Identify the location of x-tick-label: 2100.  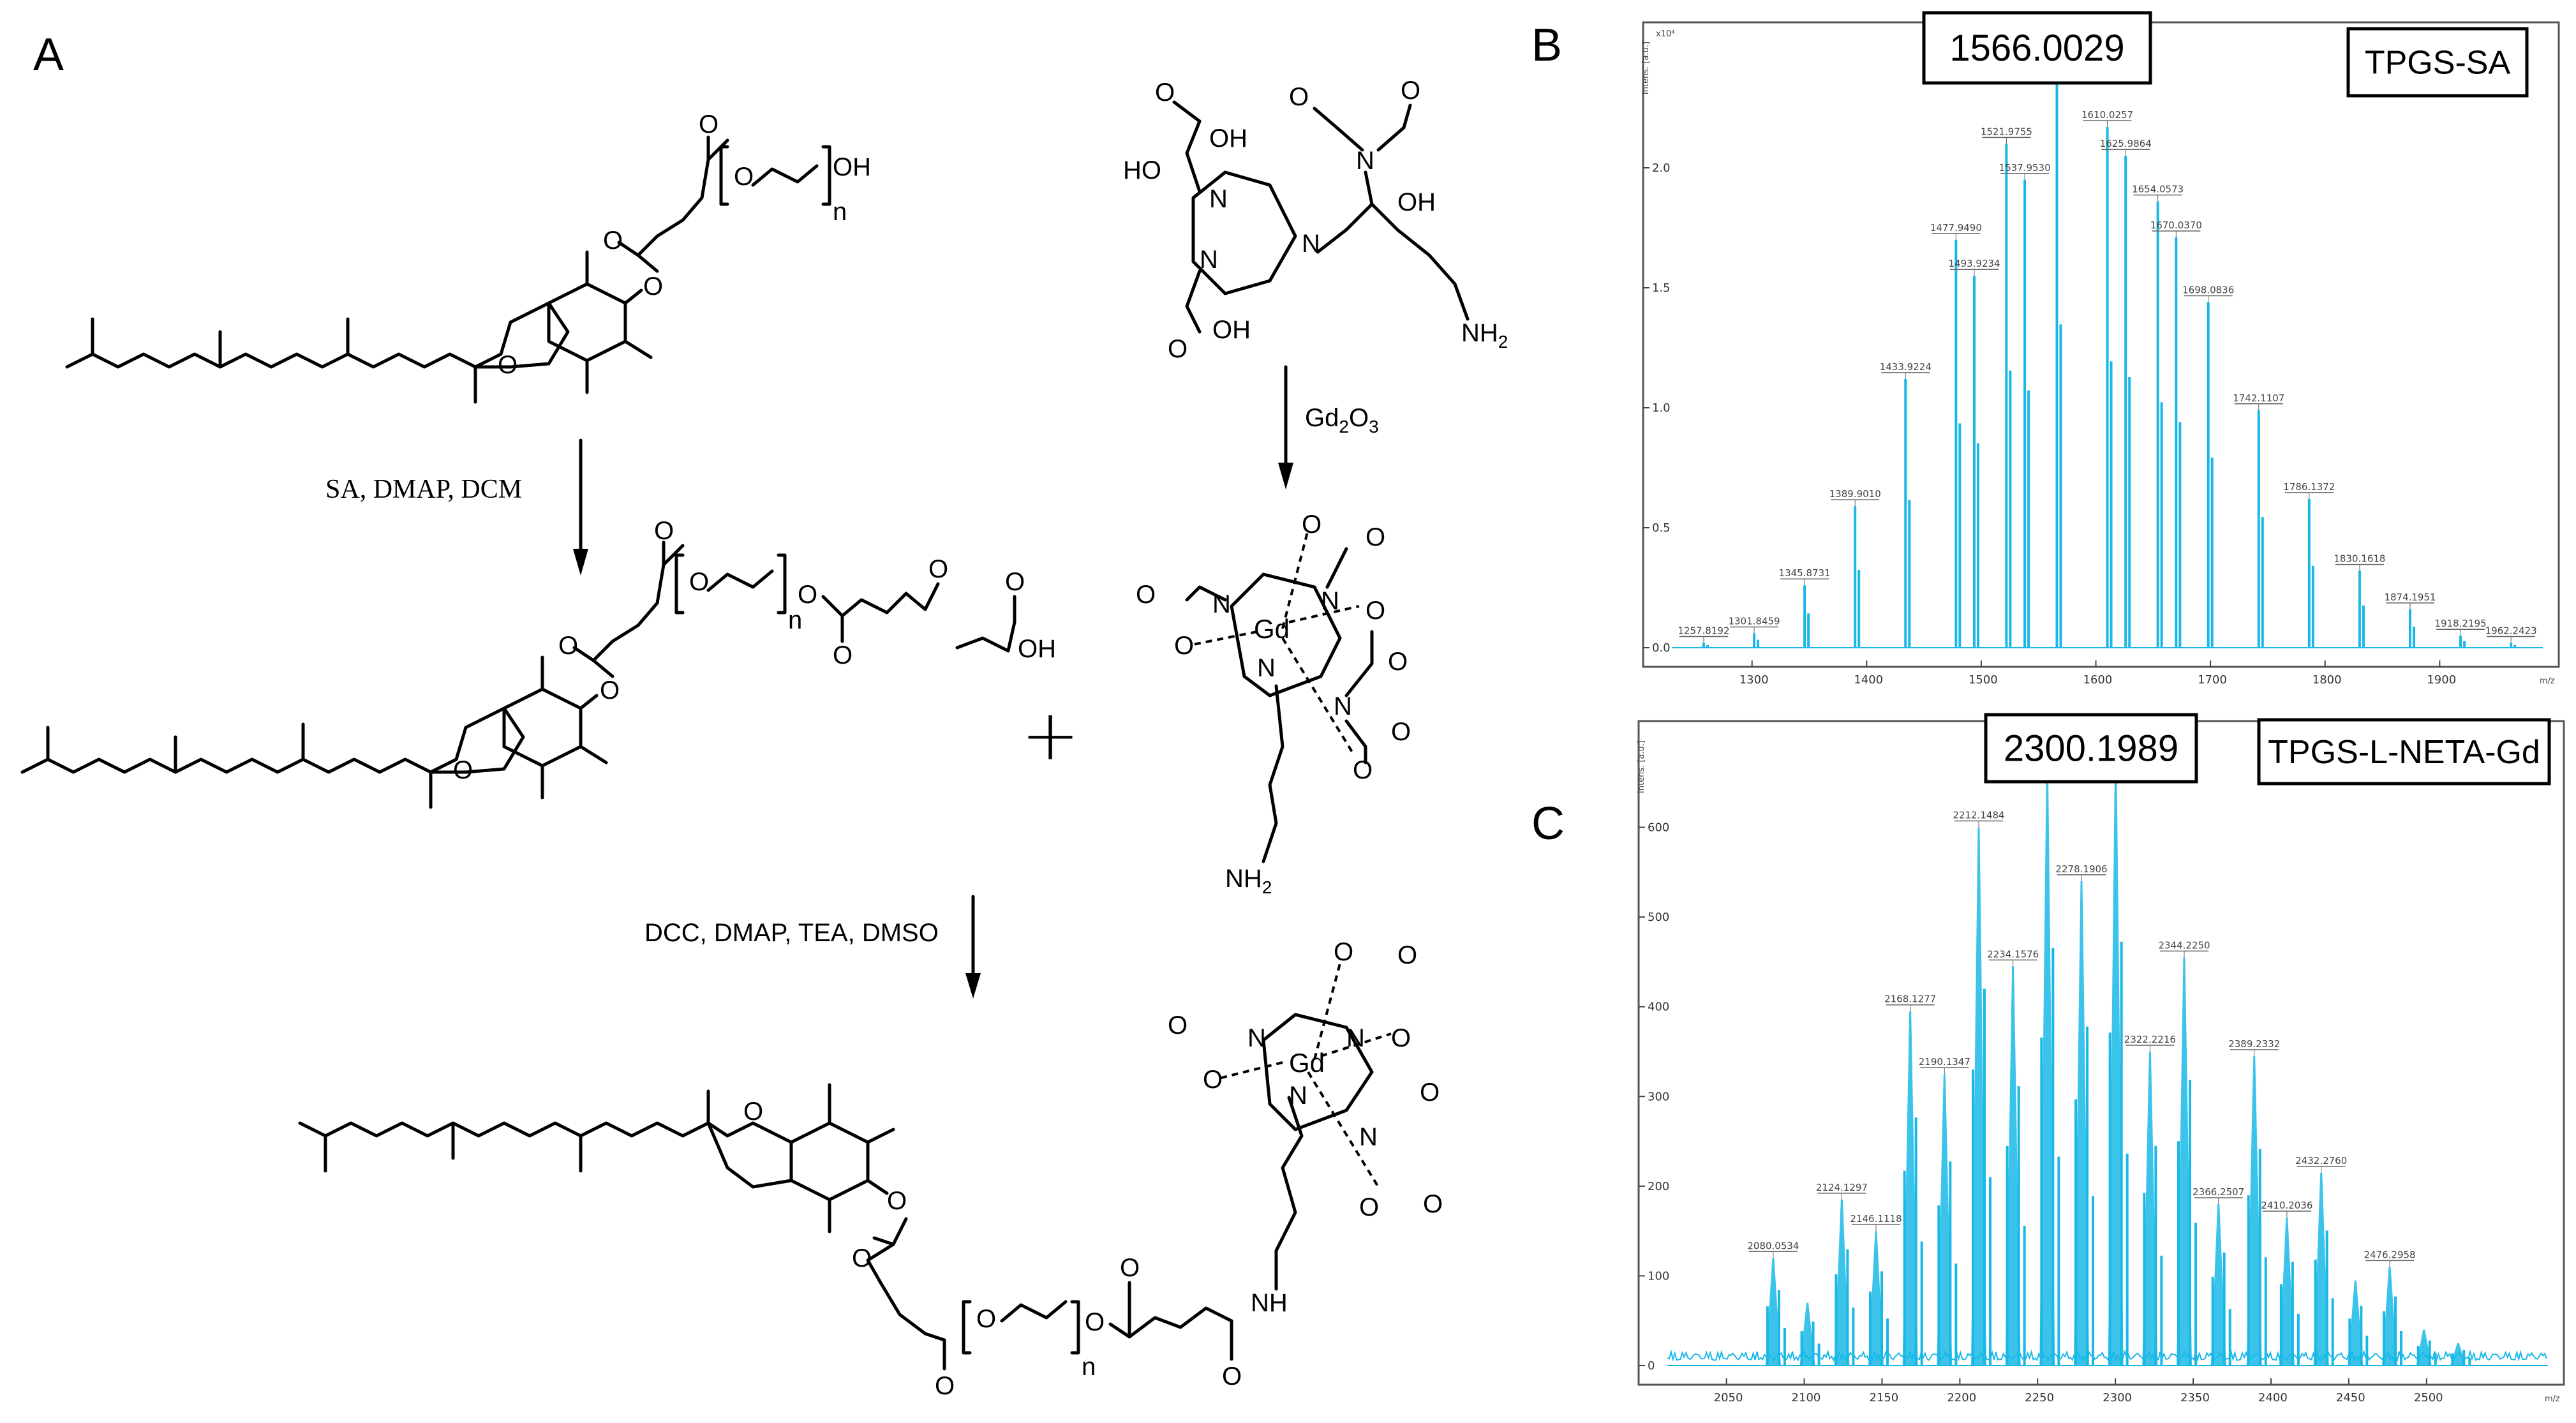
(1806, 1397).